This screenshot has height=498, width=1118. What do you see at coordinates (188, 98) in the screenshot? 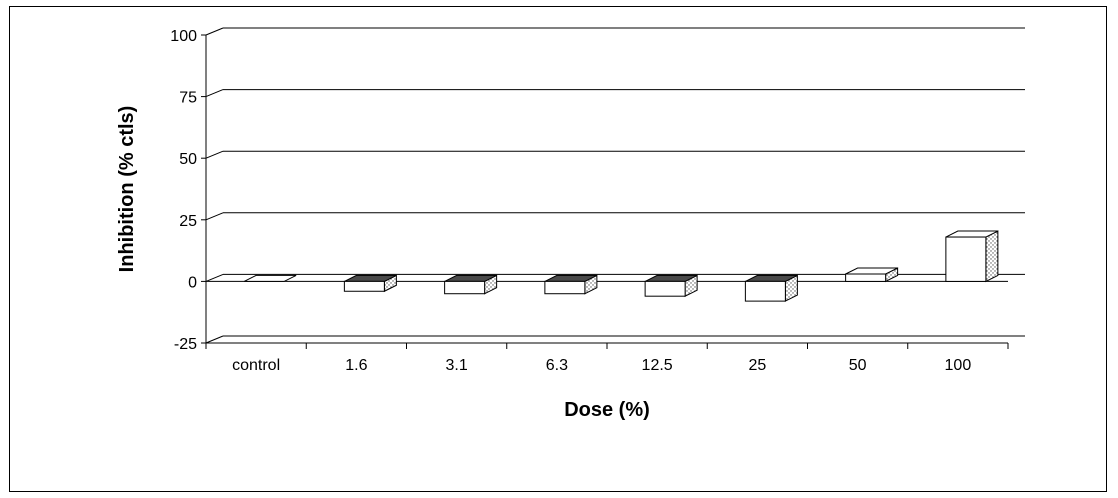
I see `y-tick-label: 75` at bounding box center [188, 98].